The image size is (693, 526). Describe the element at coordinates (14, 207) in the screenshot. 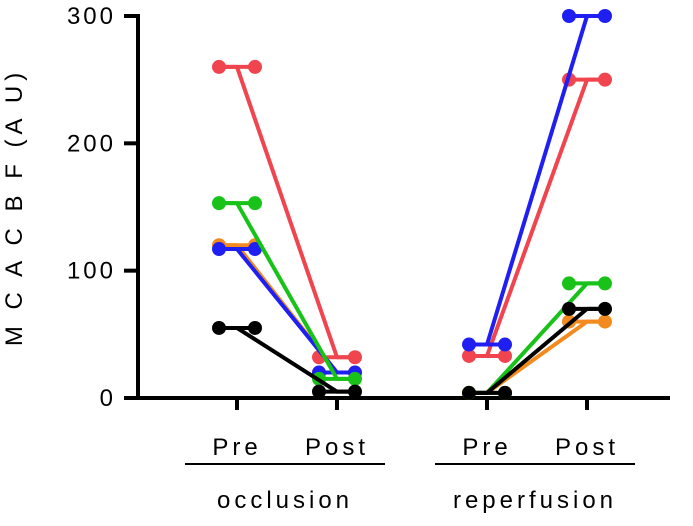

I see `y-axis-title: M C A C B F (A U)` at that location.